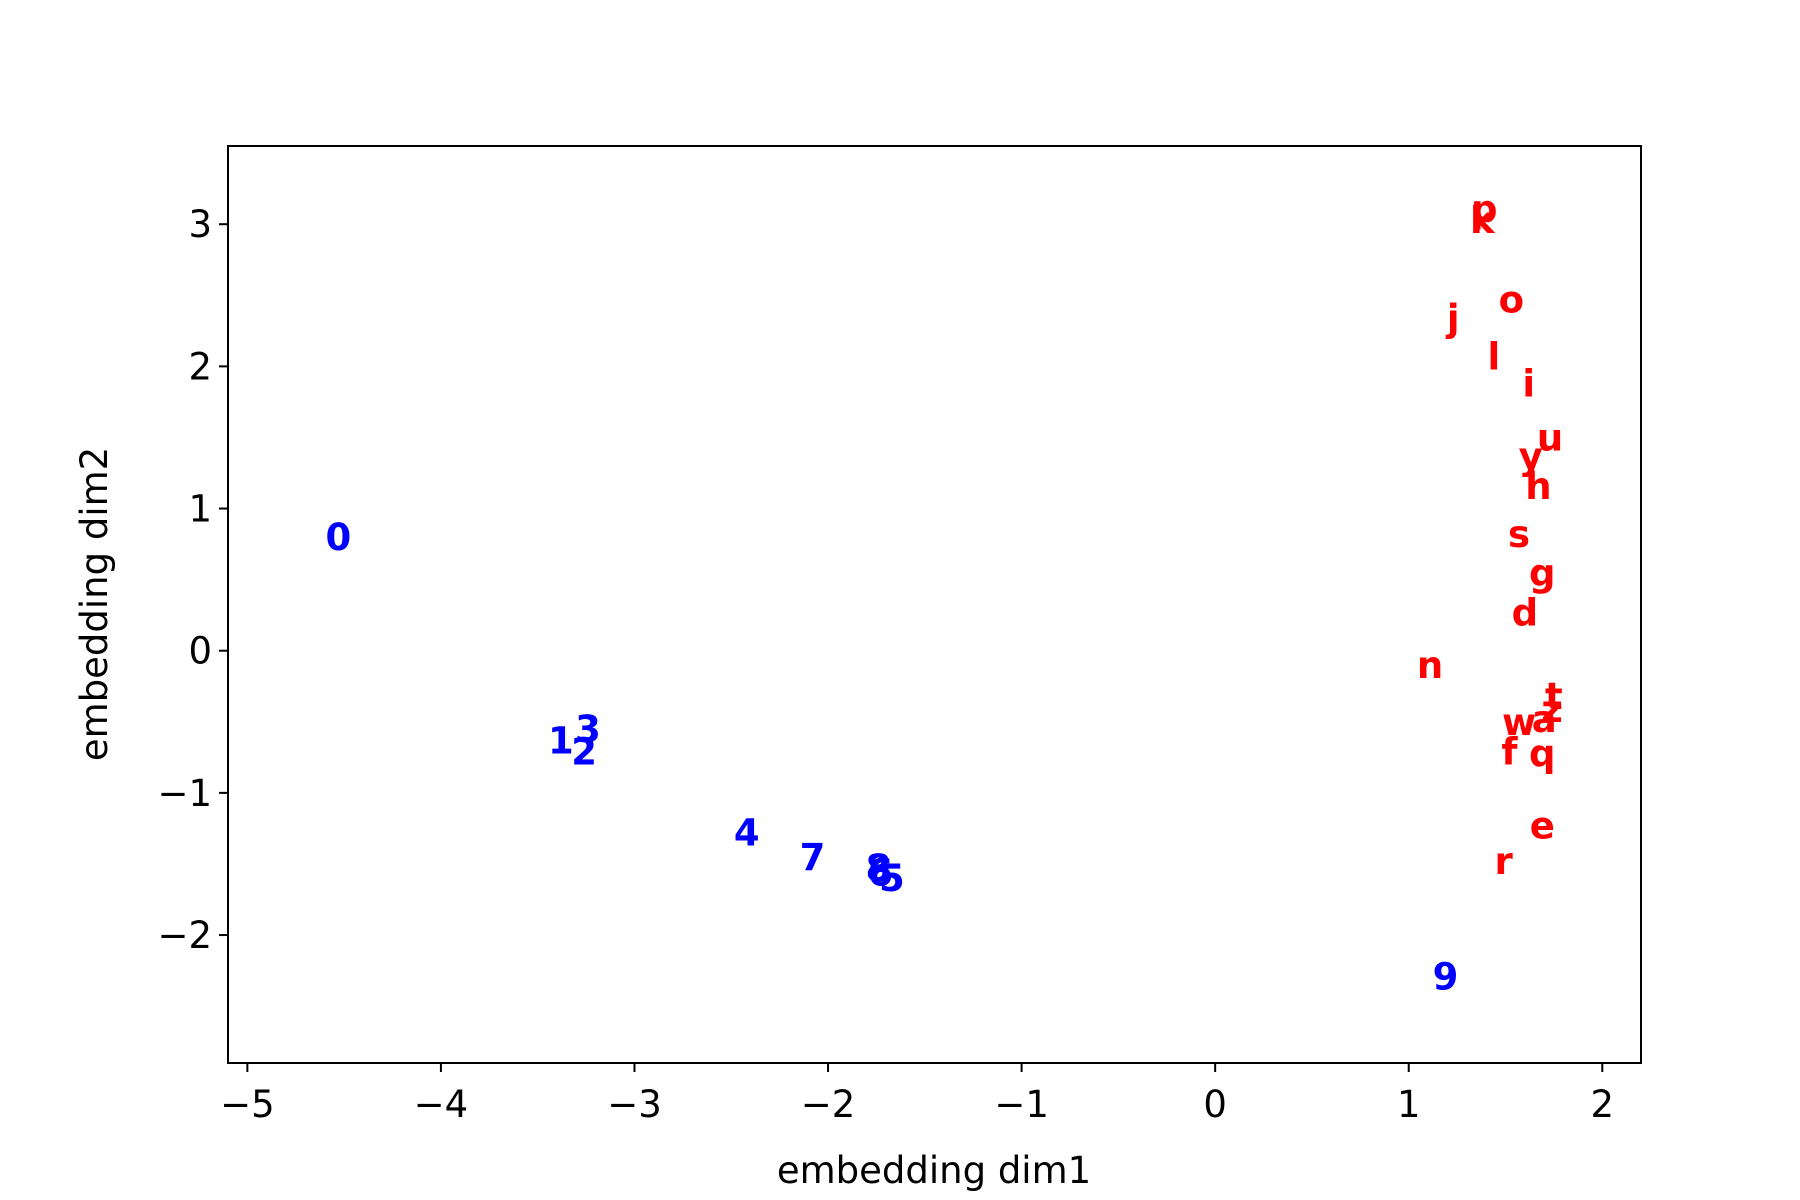  What do you see at coordinates (1528, 383) in the screenshot?
I see `point-label-i: i` at bounding box center [1528, 383].